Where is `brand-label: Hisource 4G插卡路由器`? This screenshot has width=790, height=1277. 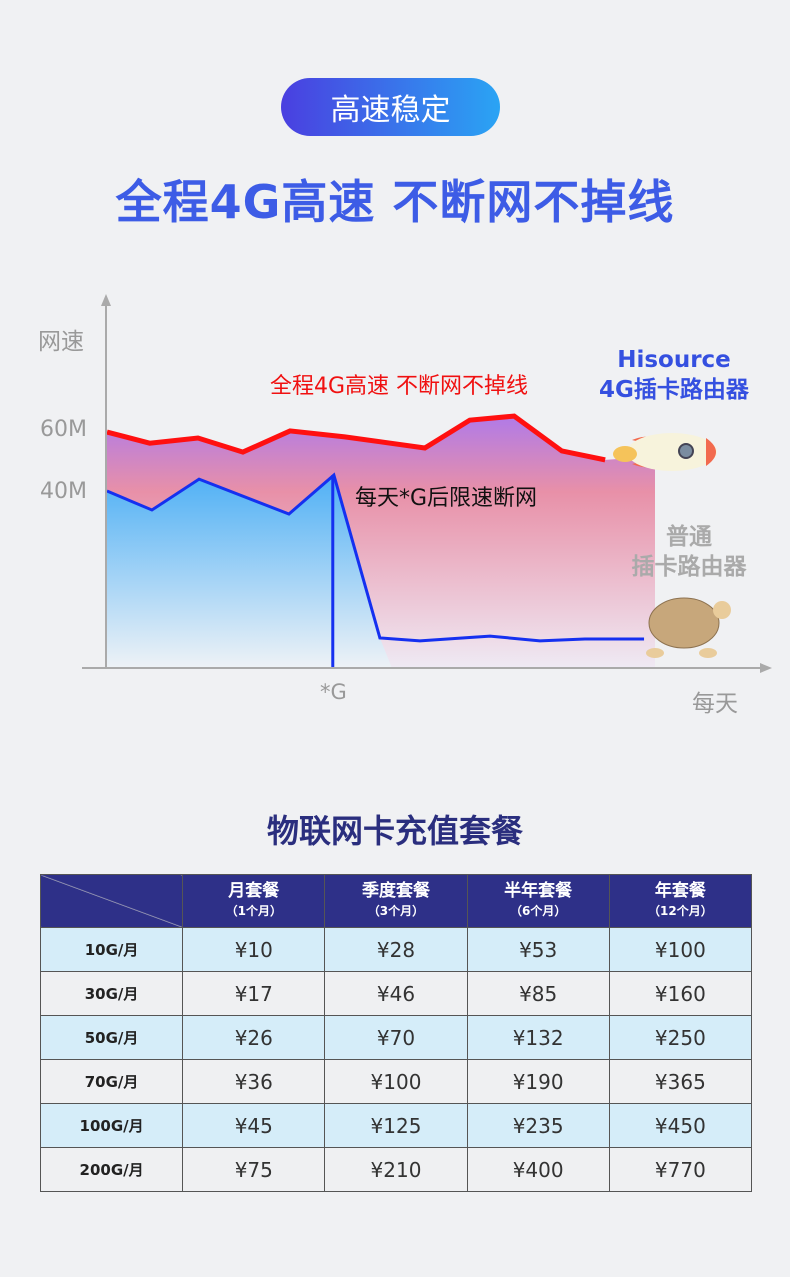 brand-label: Hisource 4G插卡路由器 is located at coordinates (674, 375).